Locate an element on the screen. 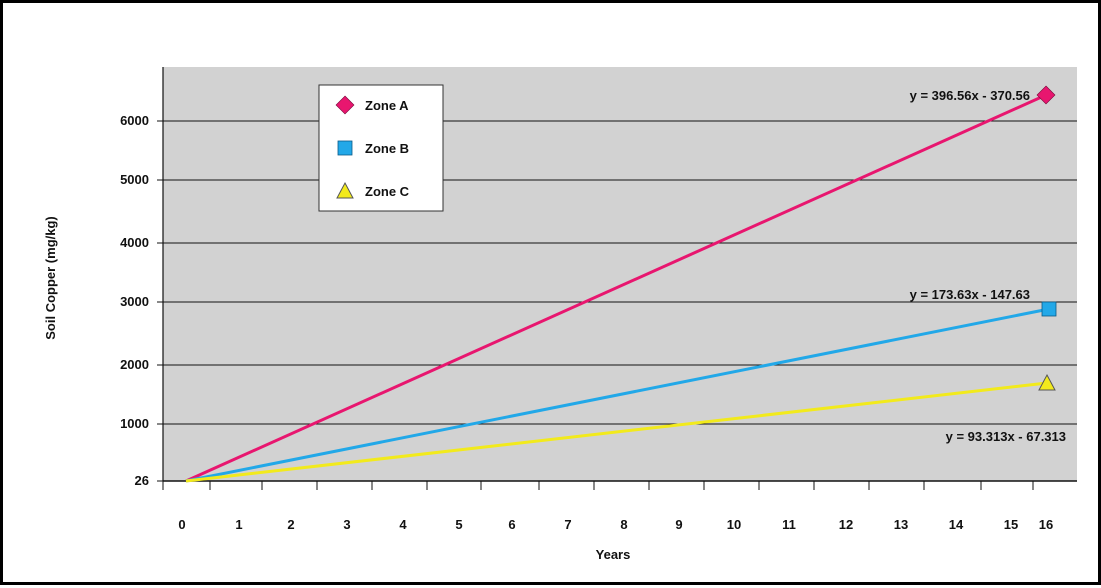 The width and height of the screenshot is (1101, 588). y-tick-label: 3000 is located at coordinates (134, 301).